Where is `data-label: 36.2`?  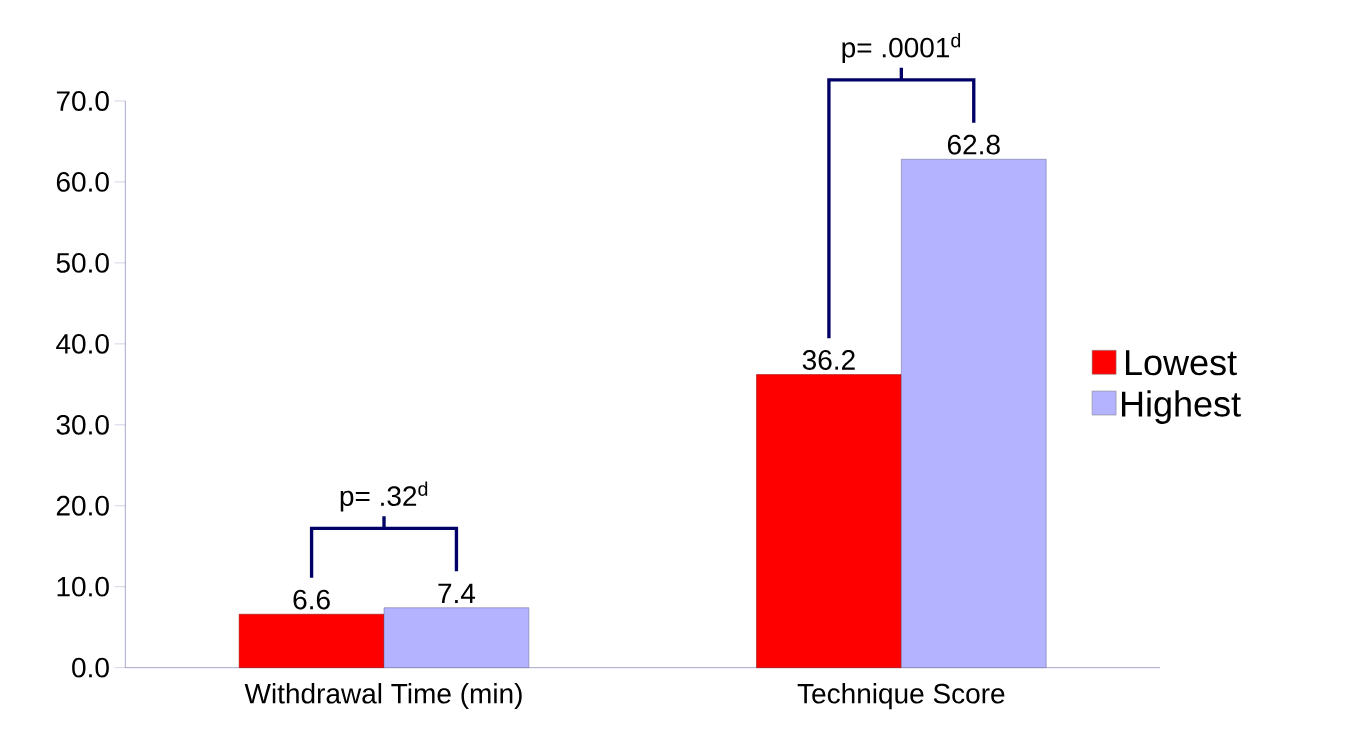 data-label: 36.2 is located at coordinates (828, 360).